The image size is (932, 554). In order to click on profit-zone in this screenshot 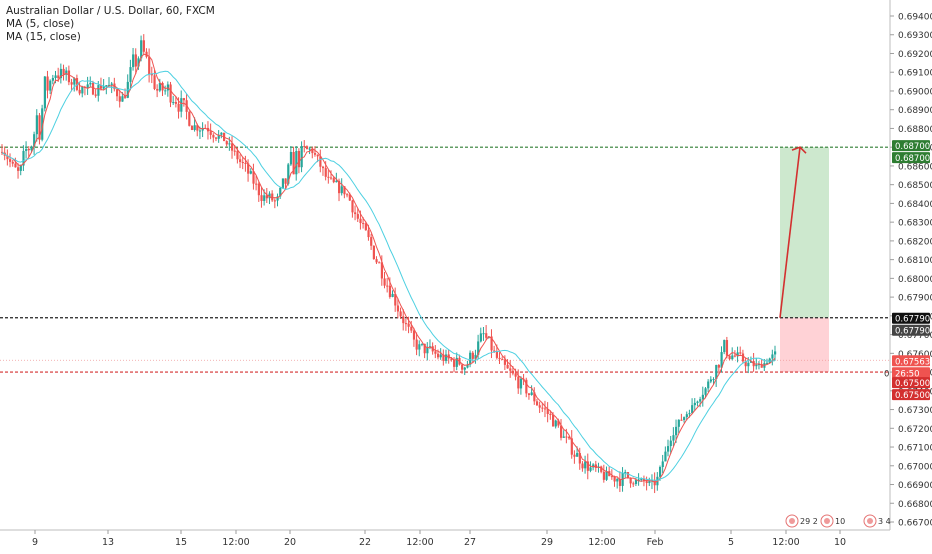, I will do `click(804, 232)`.